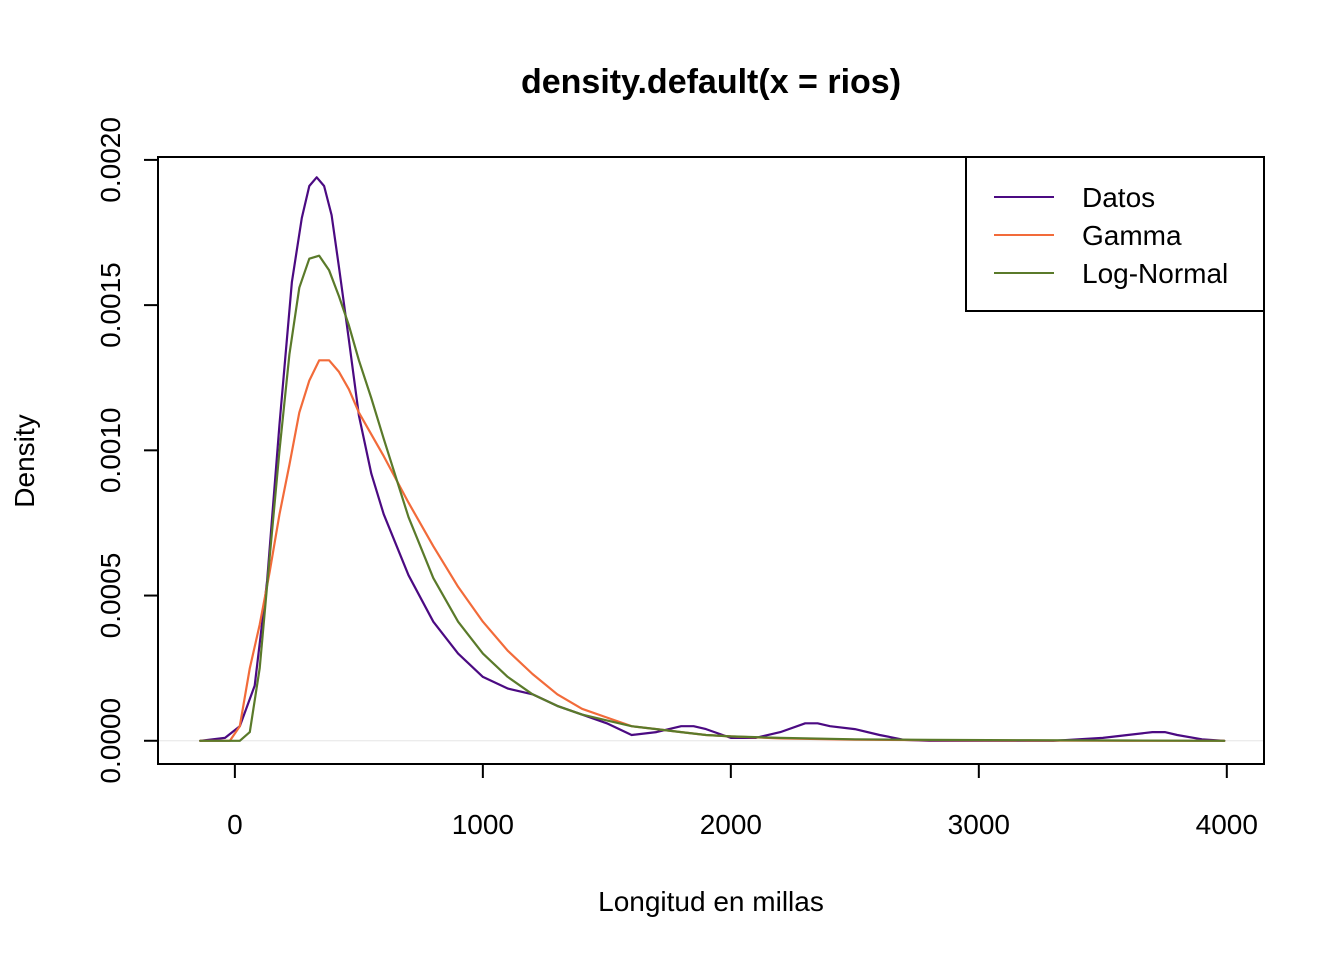  Describe the element at coordinates (127, 450) in the screenshot. I see `y-axis: 0.0000 0.0005 0.0010 0.0015 0.0020` at that location.